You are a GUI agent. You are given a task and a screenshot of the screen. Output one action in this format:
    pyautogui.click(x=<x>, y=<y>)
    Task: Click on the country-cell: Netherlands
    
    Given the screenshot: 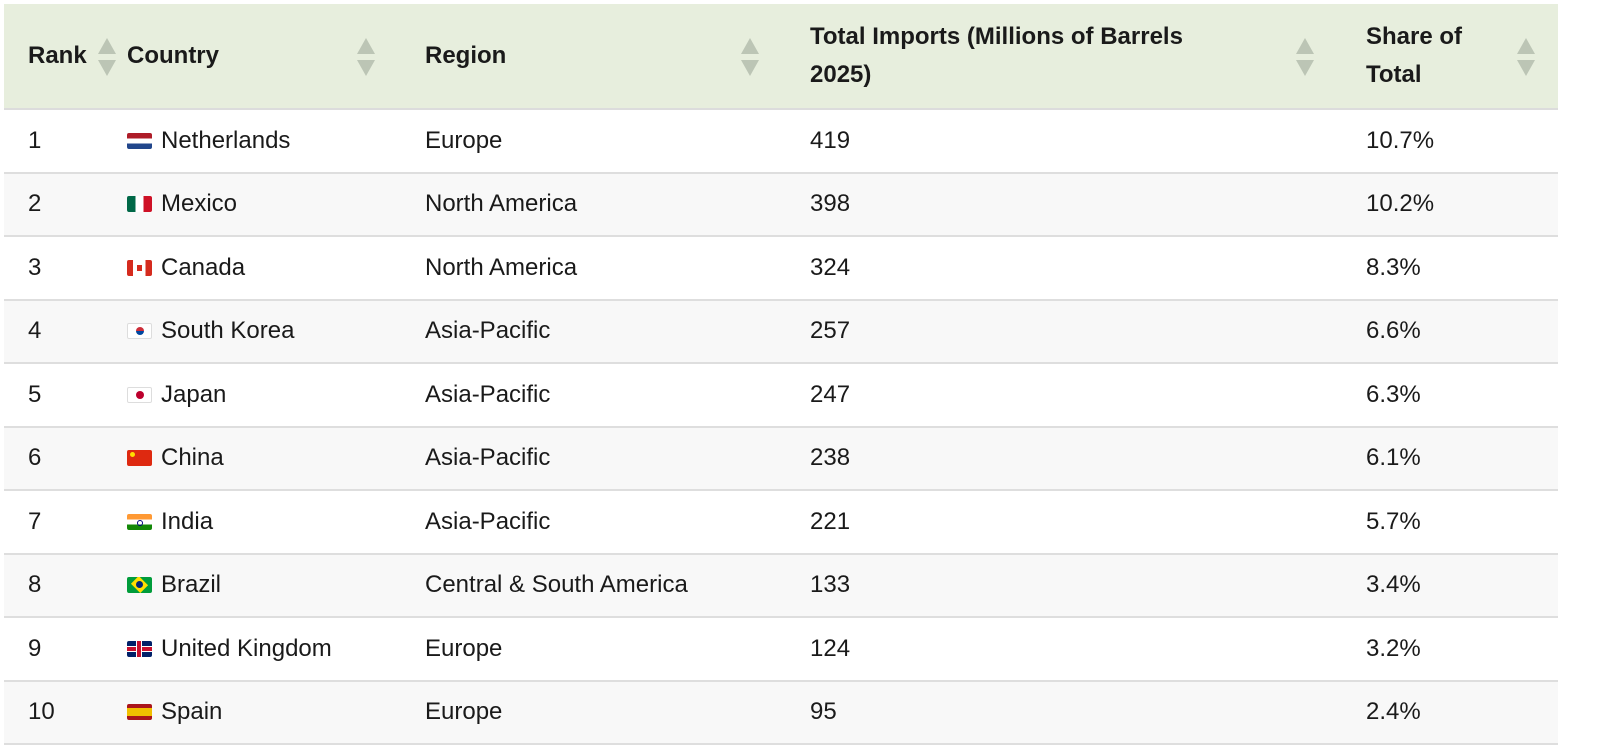 What is the action you would take?
    pyautogui.click(x=208, y=141)
    